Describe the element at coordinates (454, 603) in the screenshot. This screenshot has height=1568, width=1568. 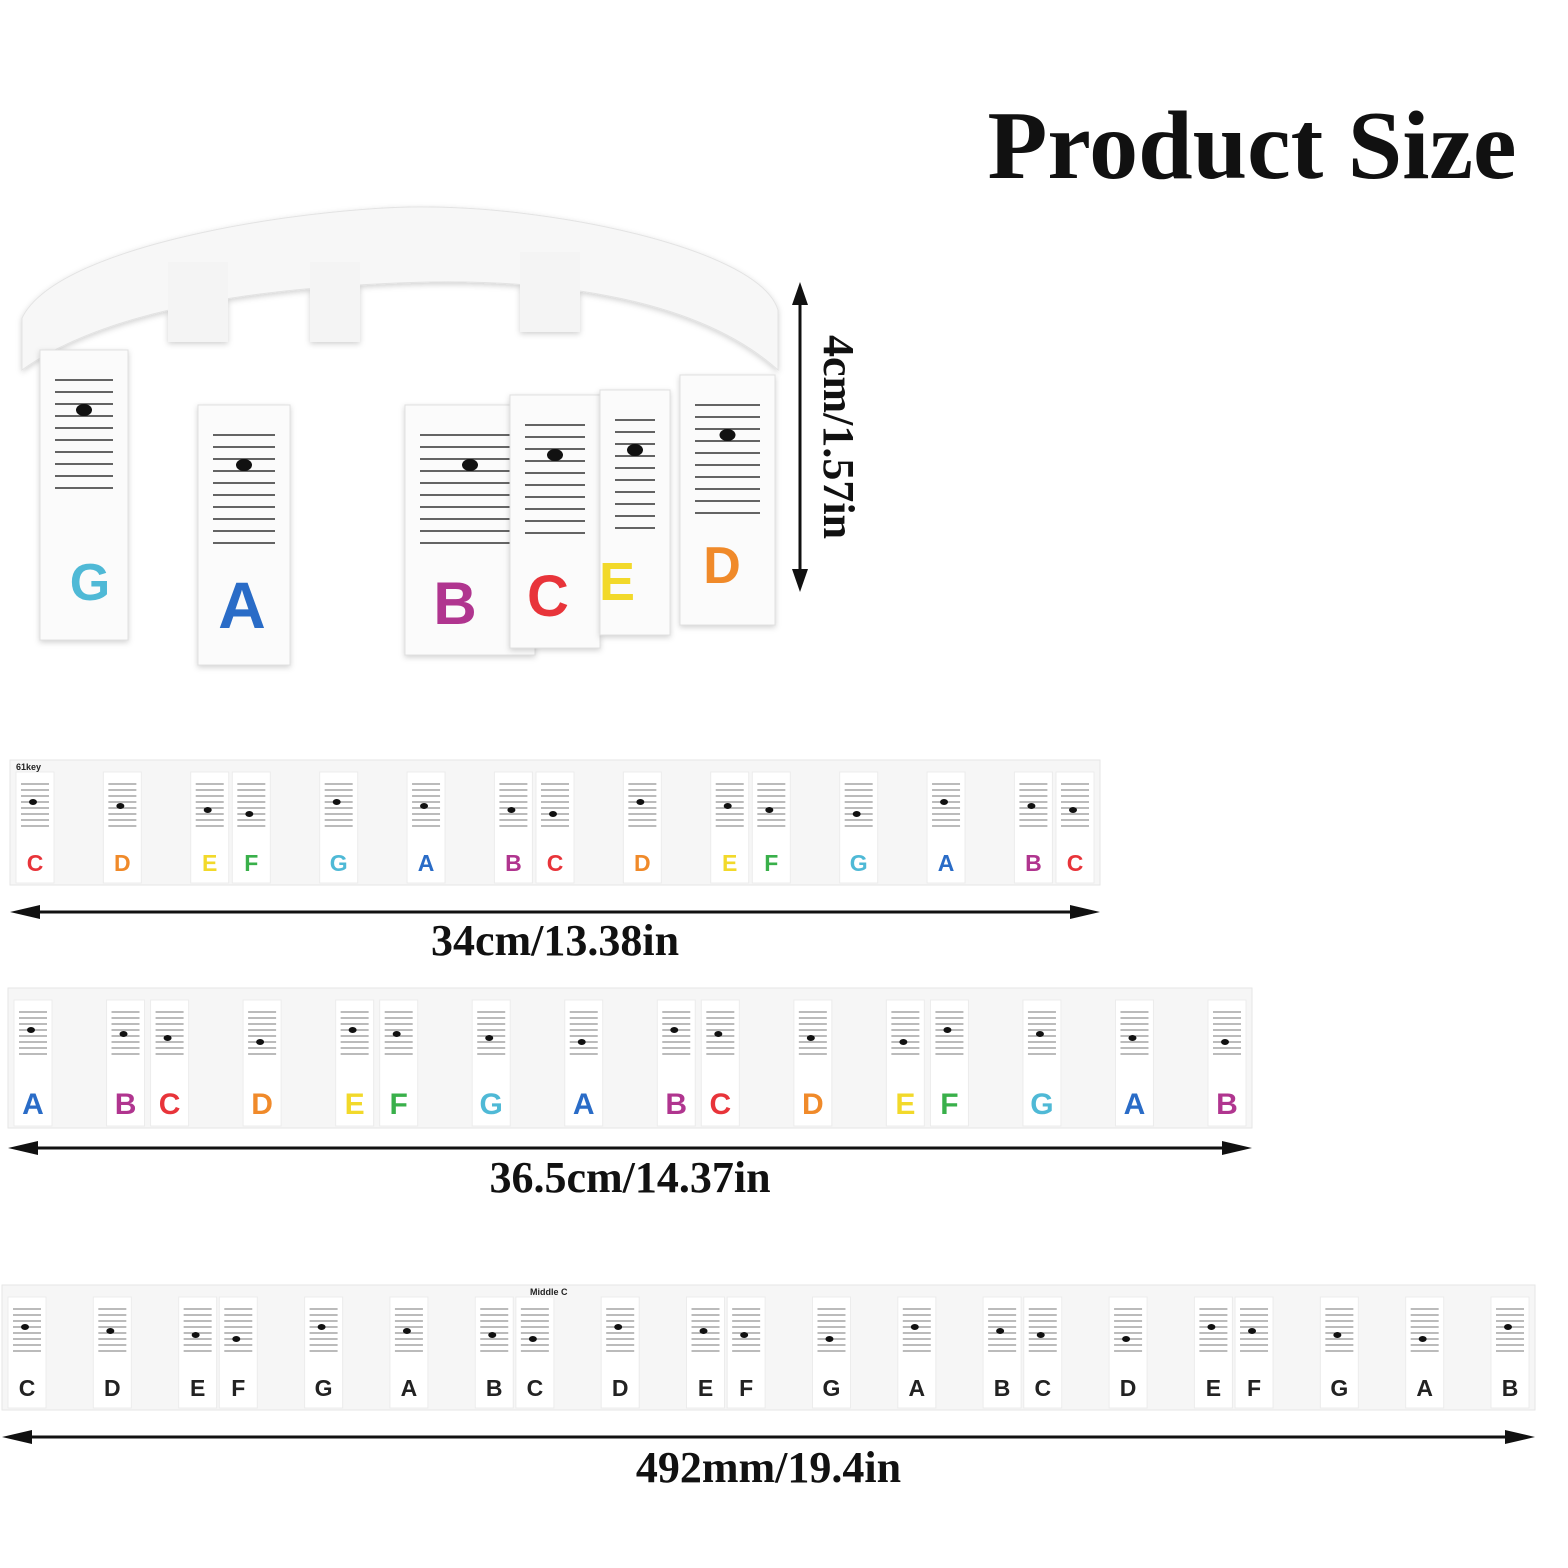
I see `band-key-letter: B` at that location.